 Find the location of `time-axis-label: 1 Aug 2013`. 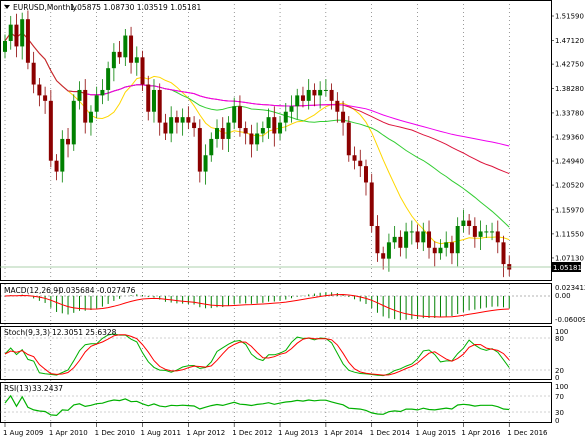

time-axis-label: 1 Aug 2013 is located at coordinates (298, 433).